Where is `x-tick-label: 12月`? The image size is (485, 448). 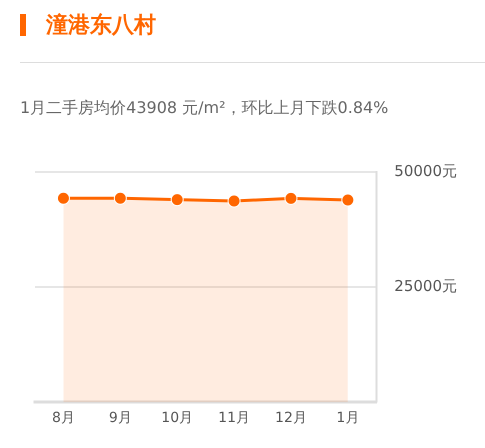 x-tick-label: 12月 is located at coordinates (291, 418).